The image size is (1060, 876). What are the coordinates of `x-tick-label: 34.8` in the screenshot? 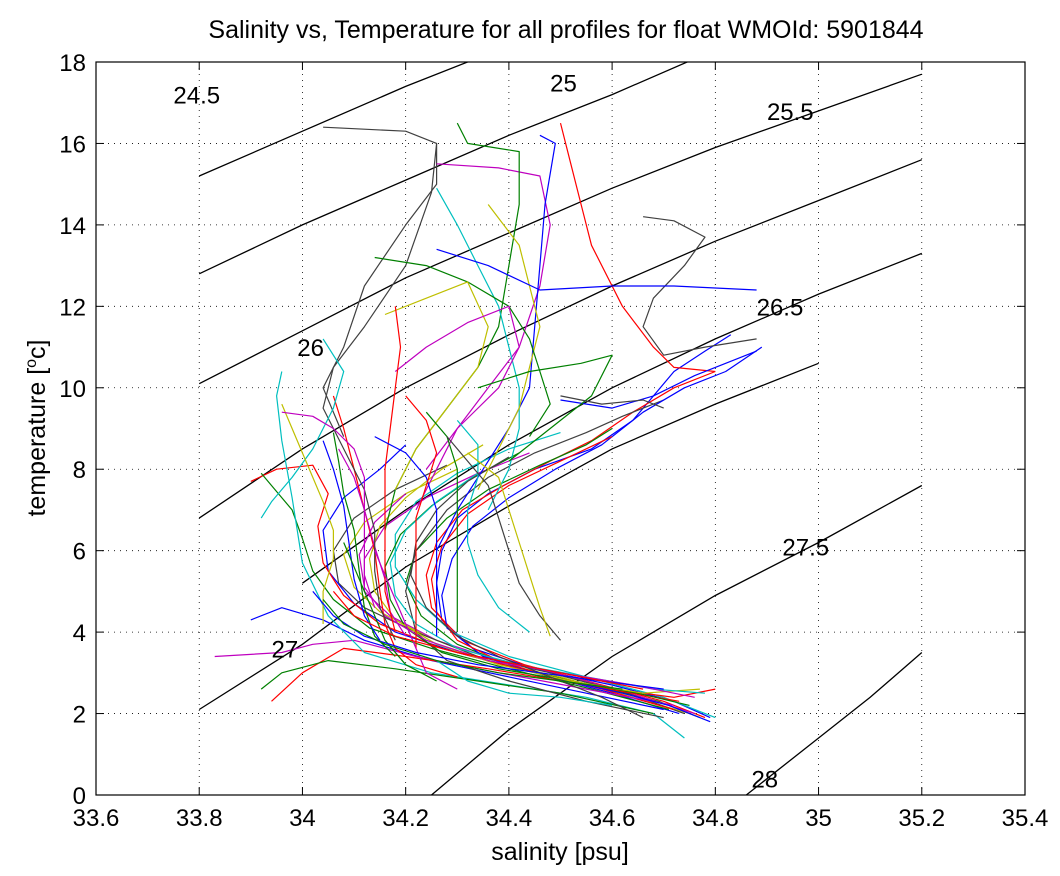 It's located at (715, 818).